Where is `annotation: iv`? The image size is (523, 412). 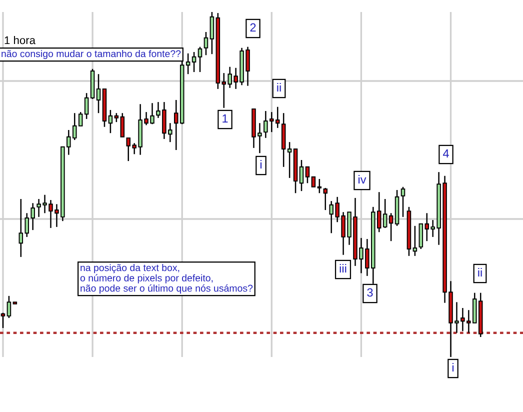
annotation: iv is located at coordinates (362, 179).